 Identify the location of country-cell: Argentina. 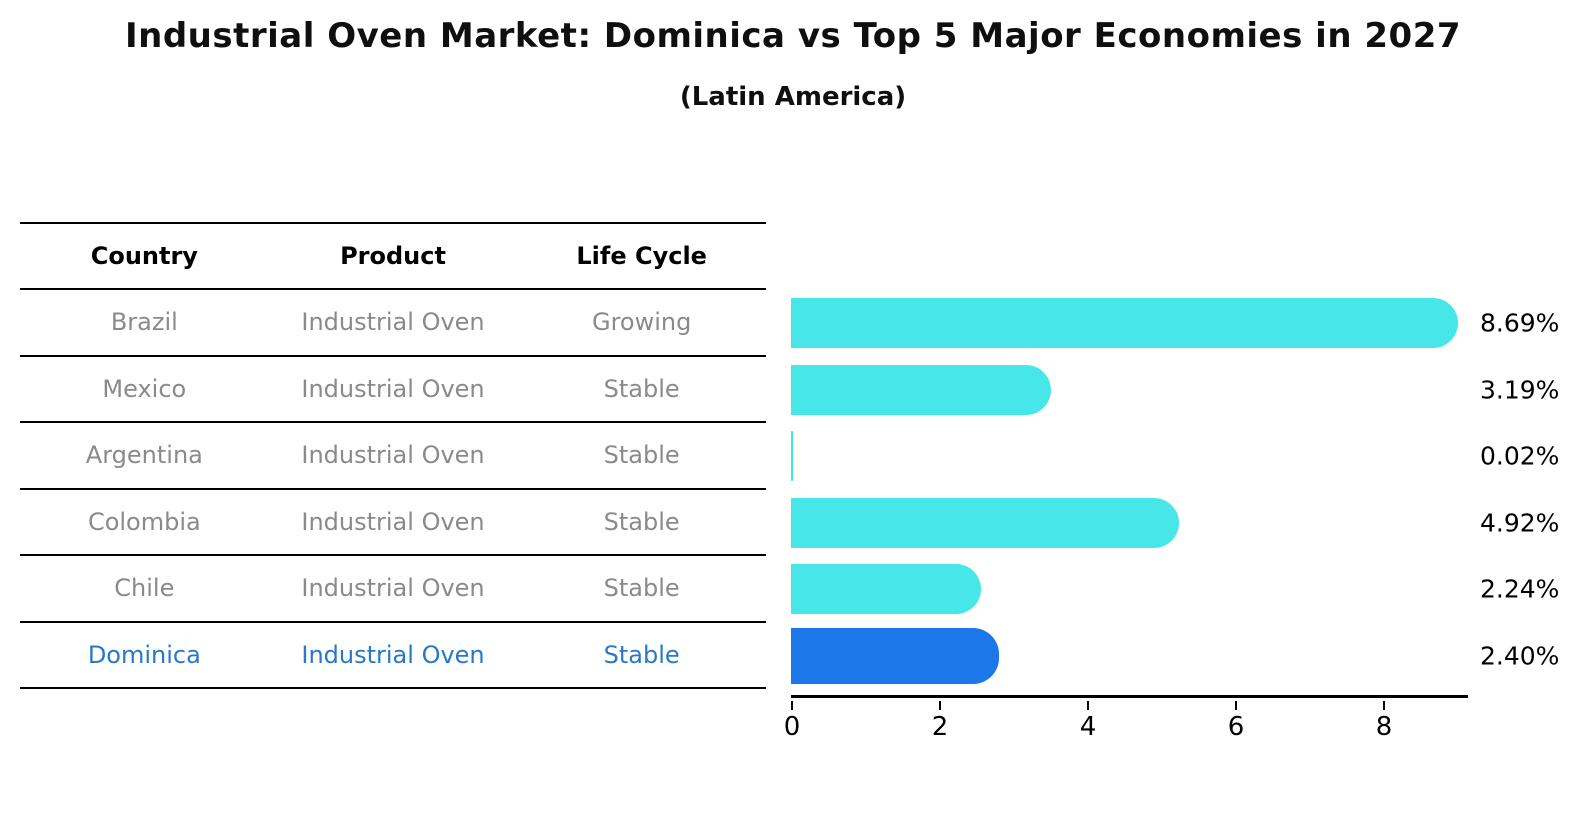
(144, 455).